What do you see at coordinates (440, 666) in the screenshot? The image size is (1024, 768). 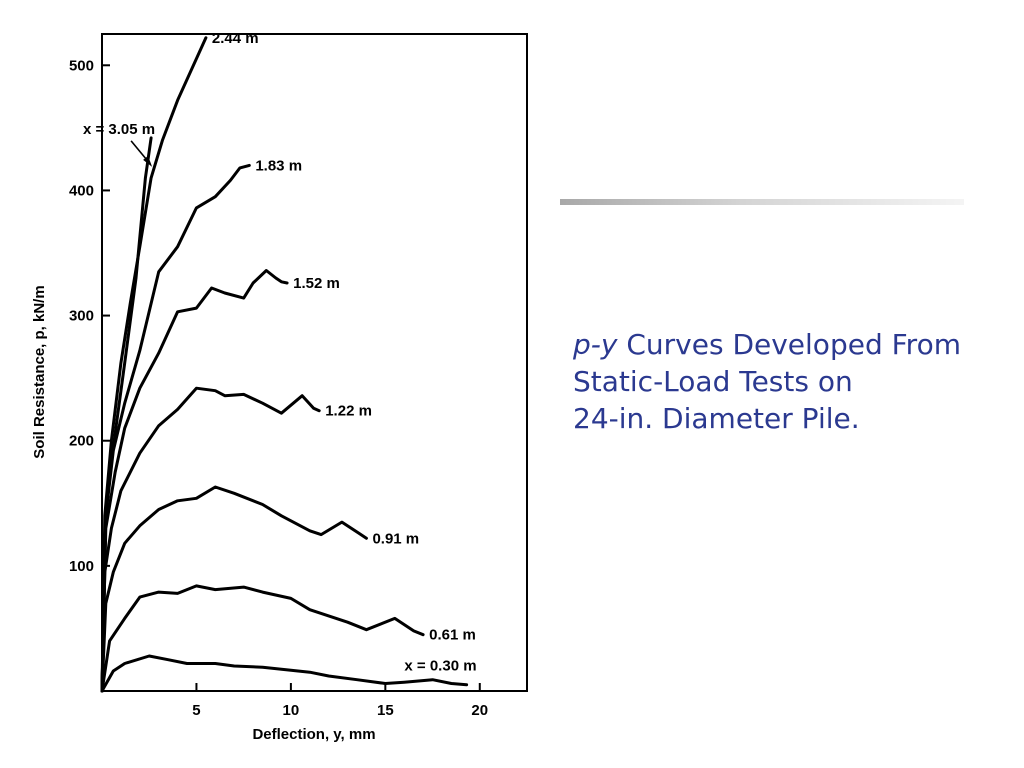 I see `curve-label: x = 0.30 m` at bounding box center [440, 666].